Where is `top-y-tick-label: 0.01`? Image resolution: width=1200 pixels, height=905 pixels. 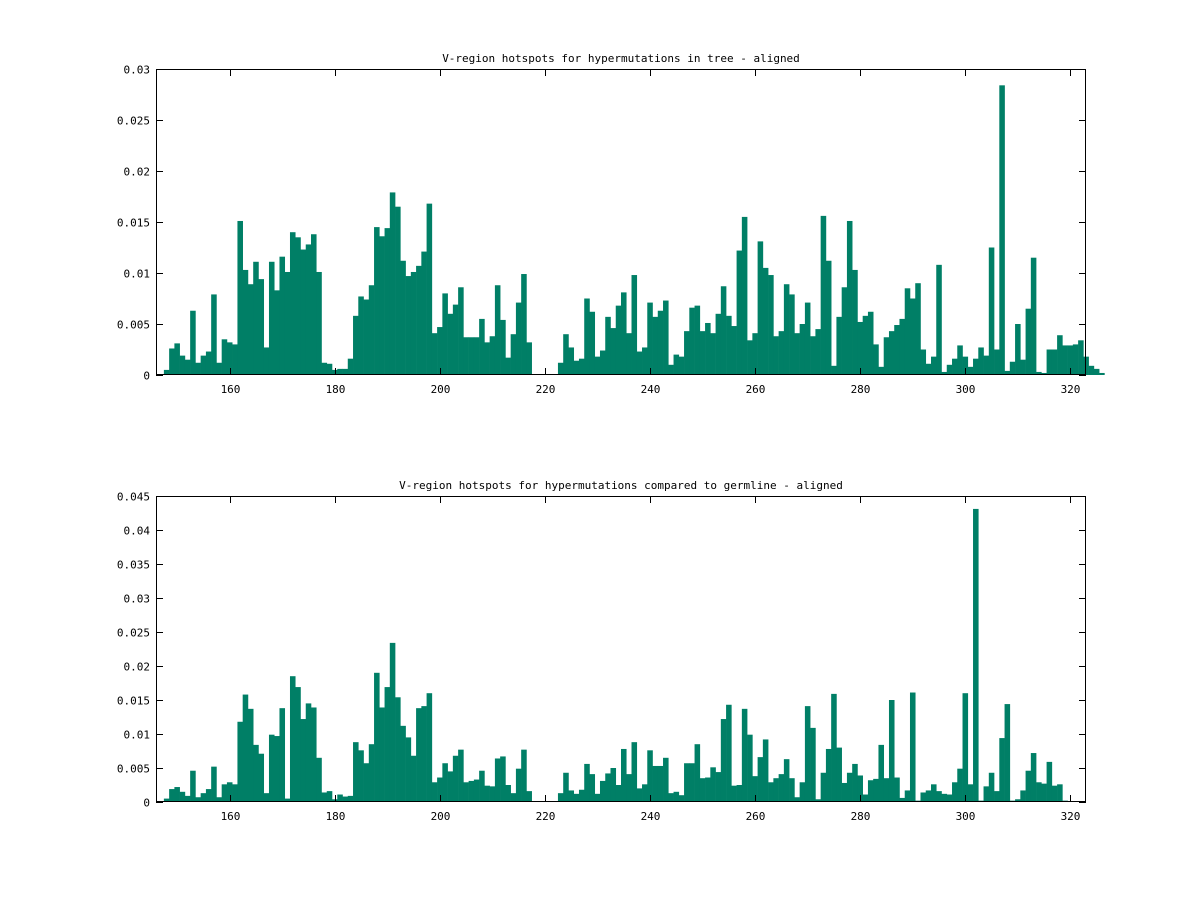 top-y-tick-label: 0.01 is located at coordinates (137, 274).